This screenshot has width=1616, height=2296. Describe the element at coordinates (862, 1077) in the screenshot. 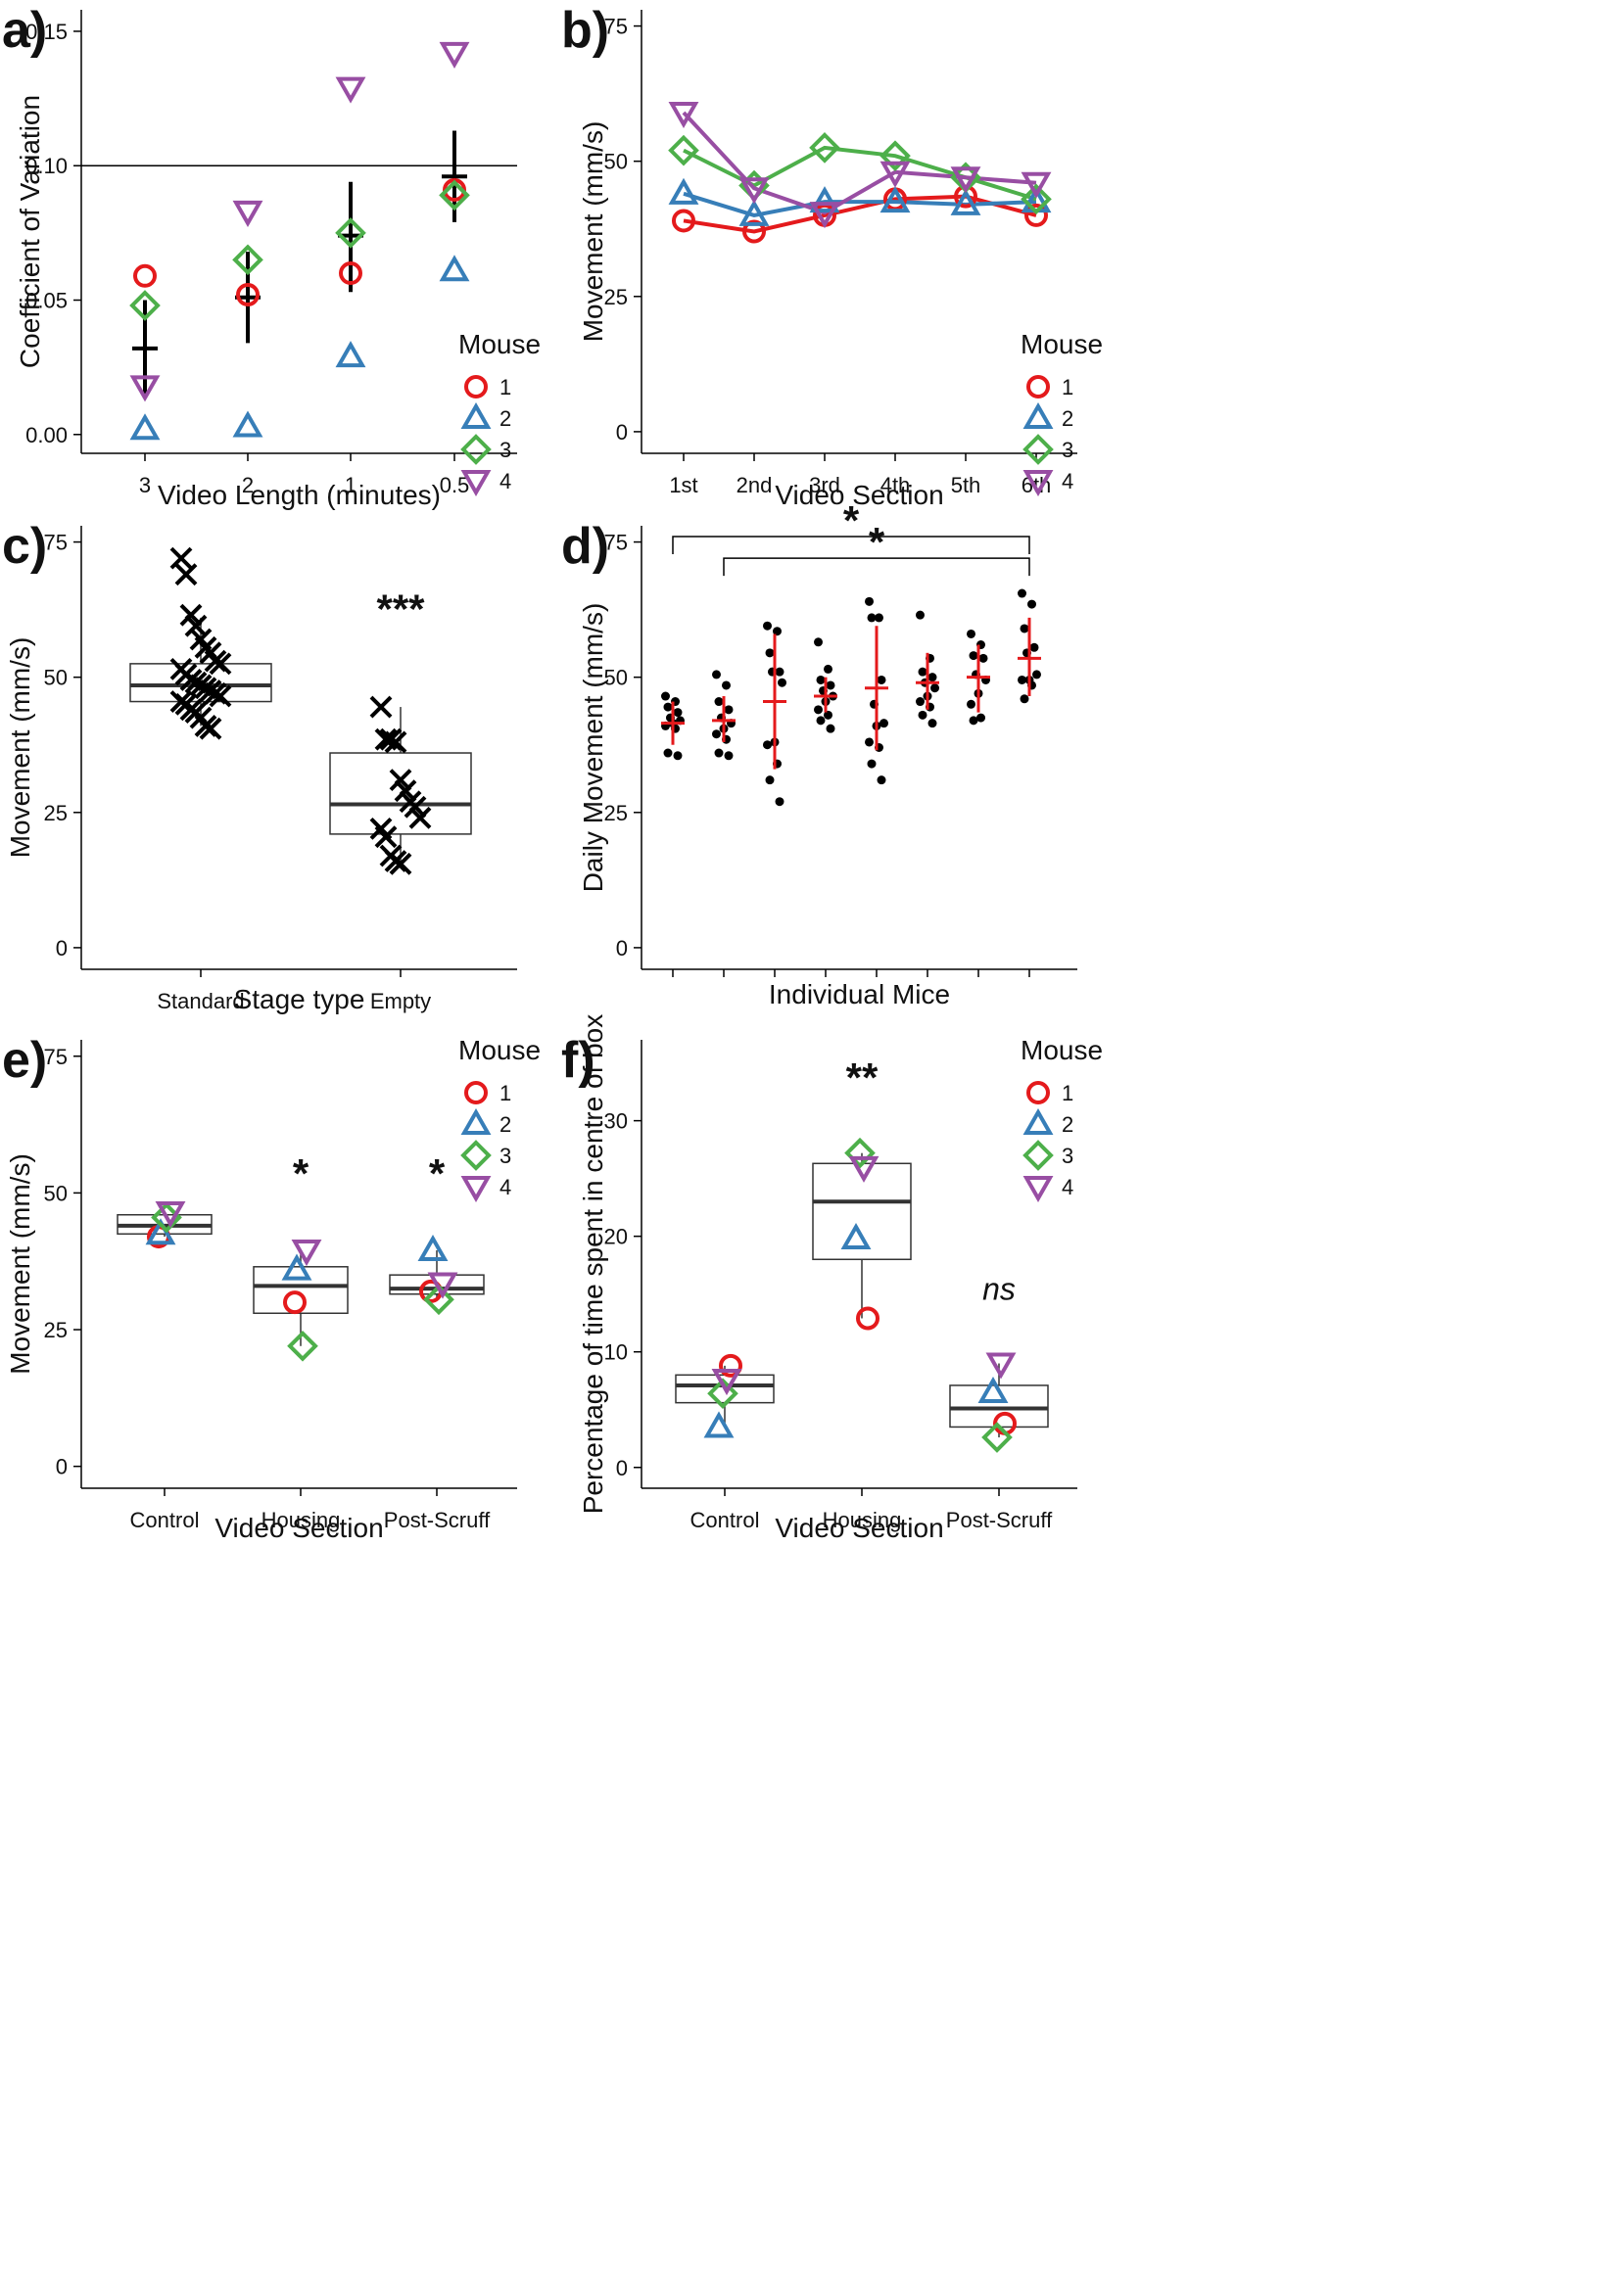

I see `significance-label: **` at that location.